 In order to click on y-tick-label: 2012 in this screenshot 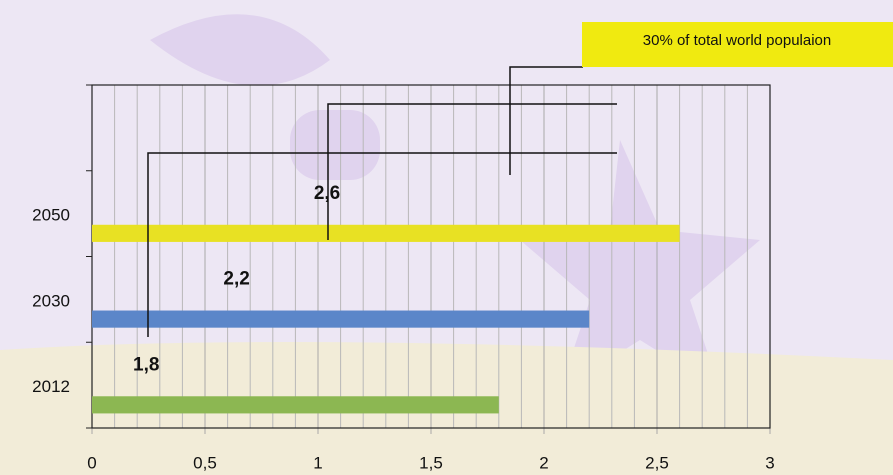, I will do `click(51, 386)`.